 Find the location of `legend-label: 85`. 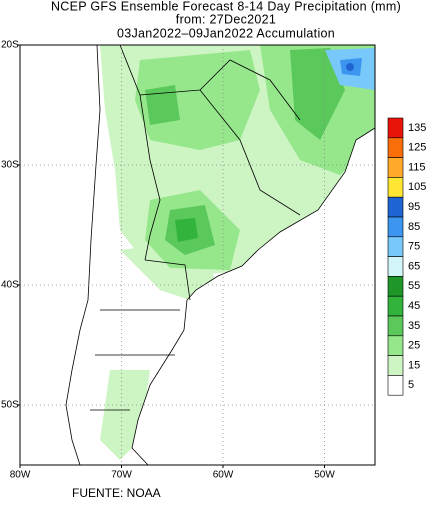

legend-label: 85 is located at coordinates (414, 227).